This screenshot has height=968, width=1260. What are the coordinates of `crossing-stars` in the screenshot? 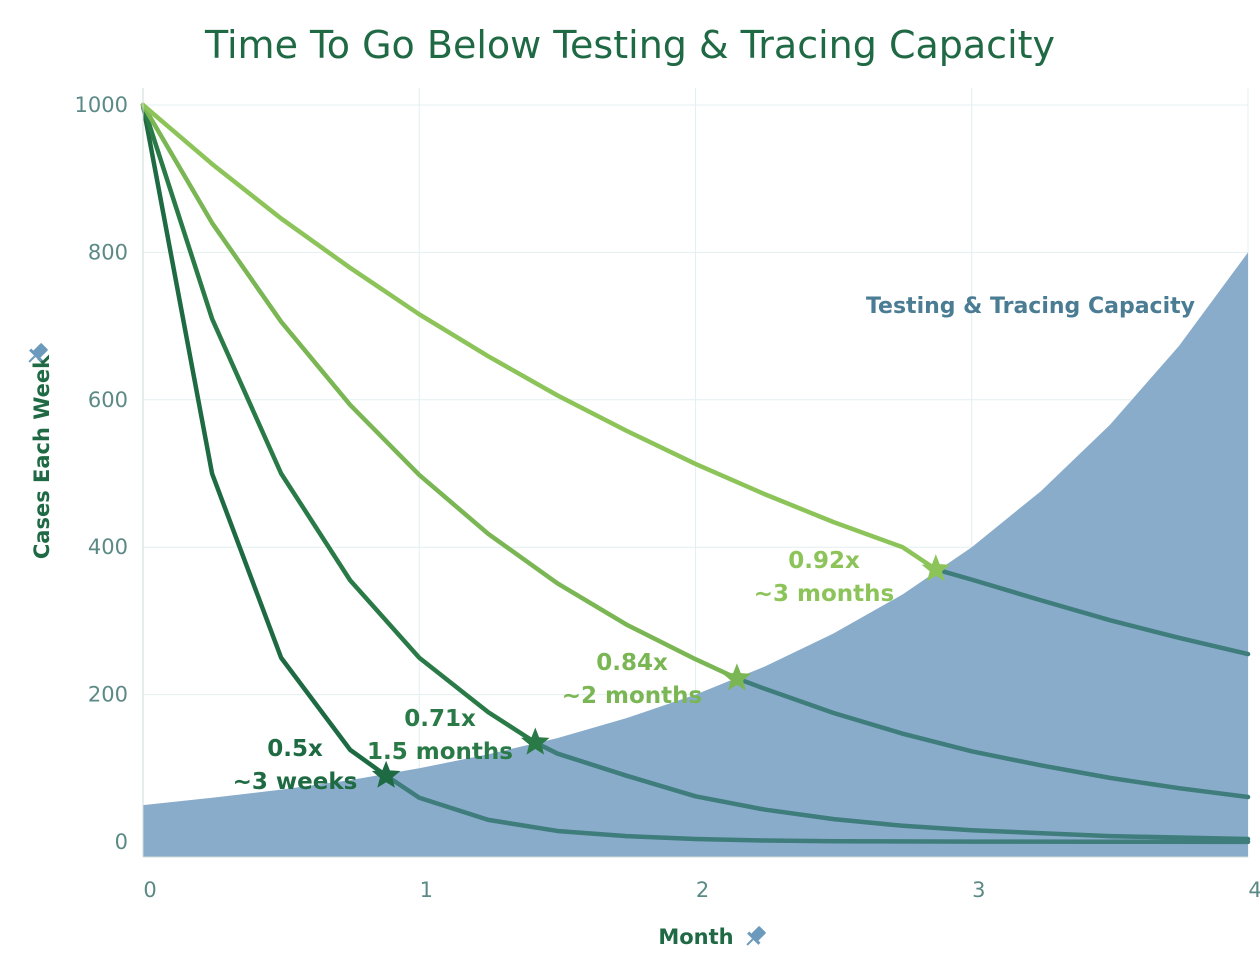 It's located at (661, 671).